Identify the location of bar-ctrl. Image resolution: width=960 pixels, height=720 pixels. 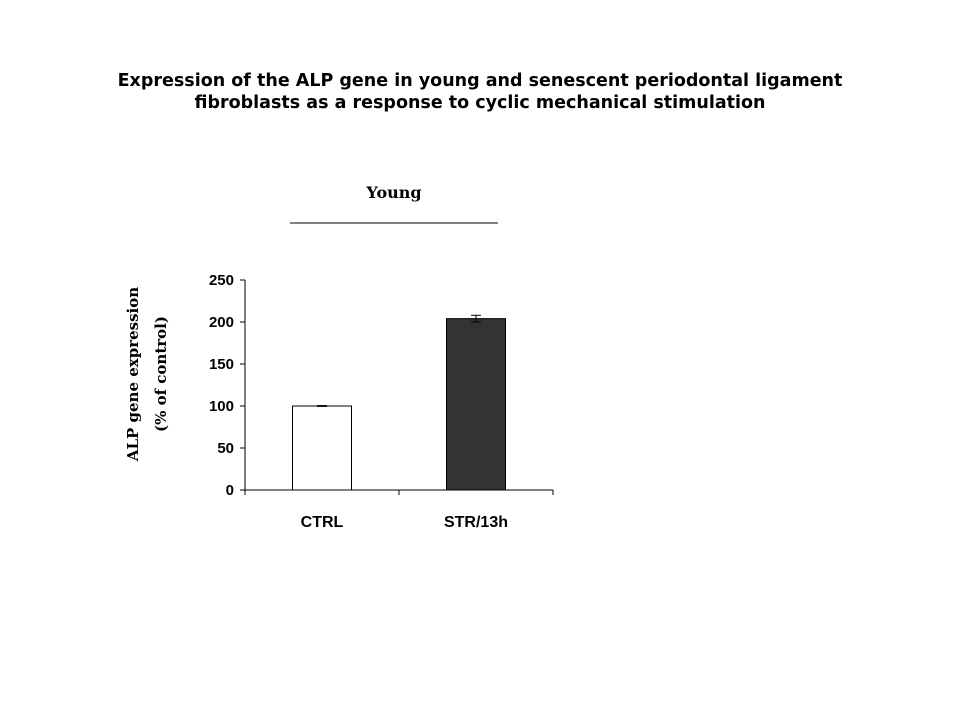
(322, 448).